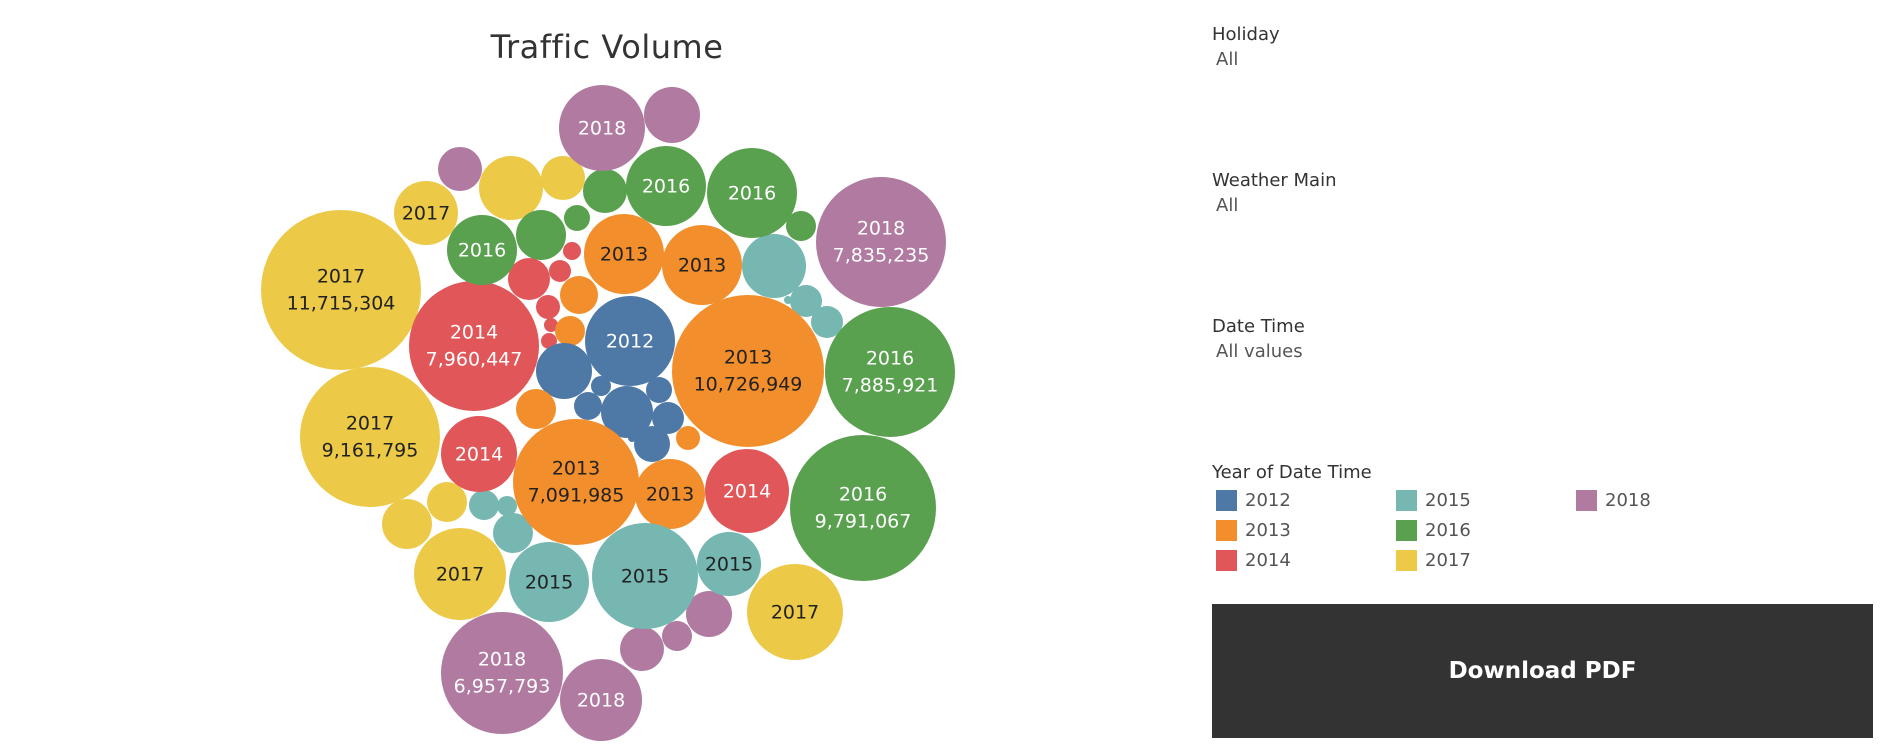 The width and height of the screenshot is (1880, 752). What do you see at coordinates (1226, 530) in the screenshot?
I see `legend-swatch-2013` at bounding box center [1226, 530].